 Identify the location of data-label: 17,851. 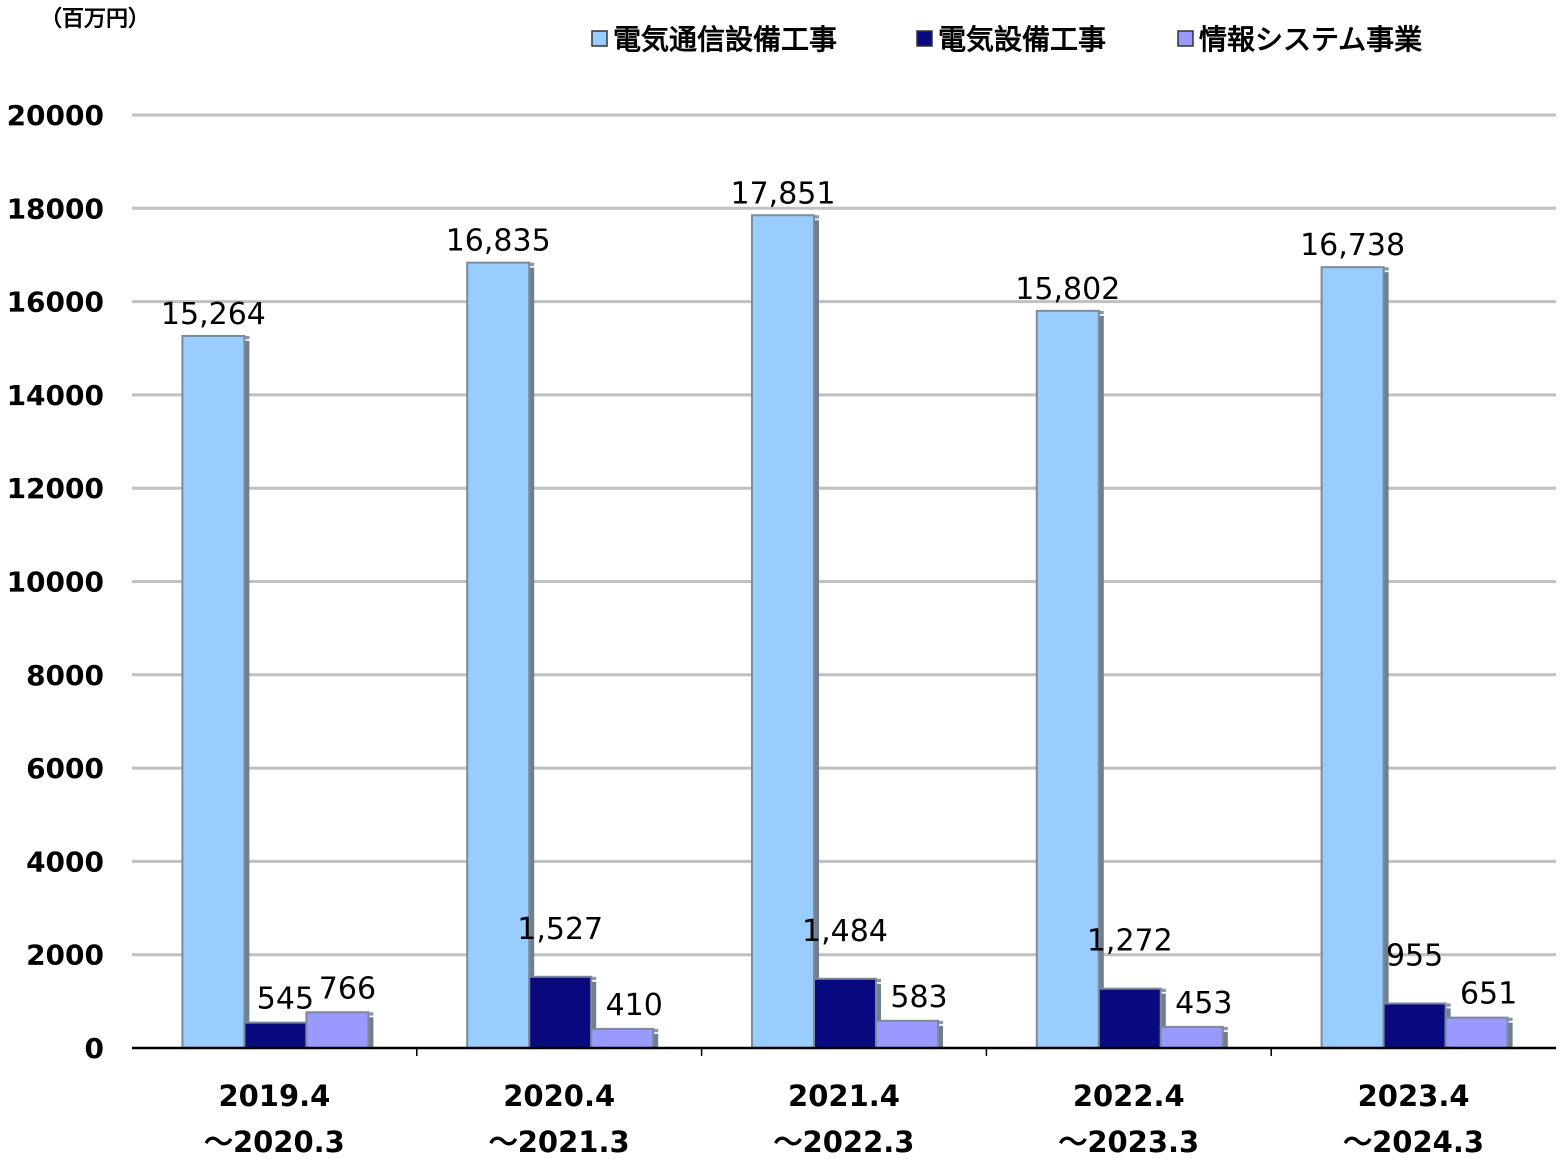
(783, 193).